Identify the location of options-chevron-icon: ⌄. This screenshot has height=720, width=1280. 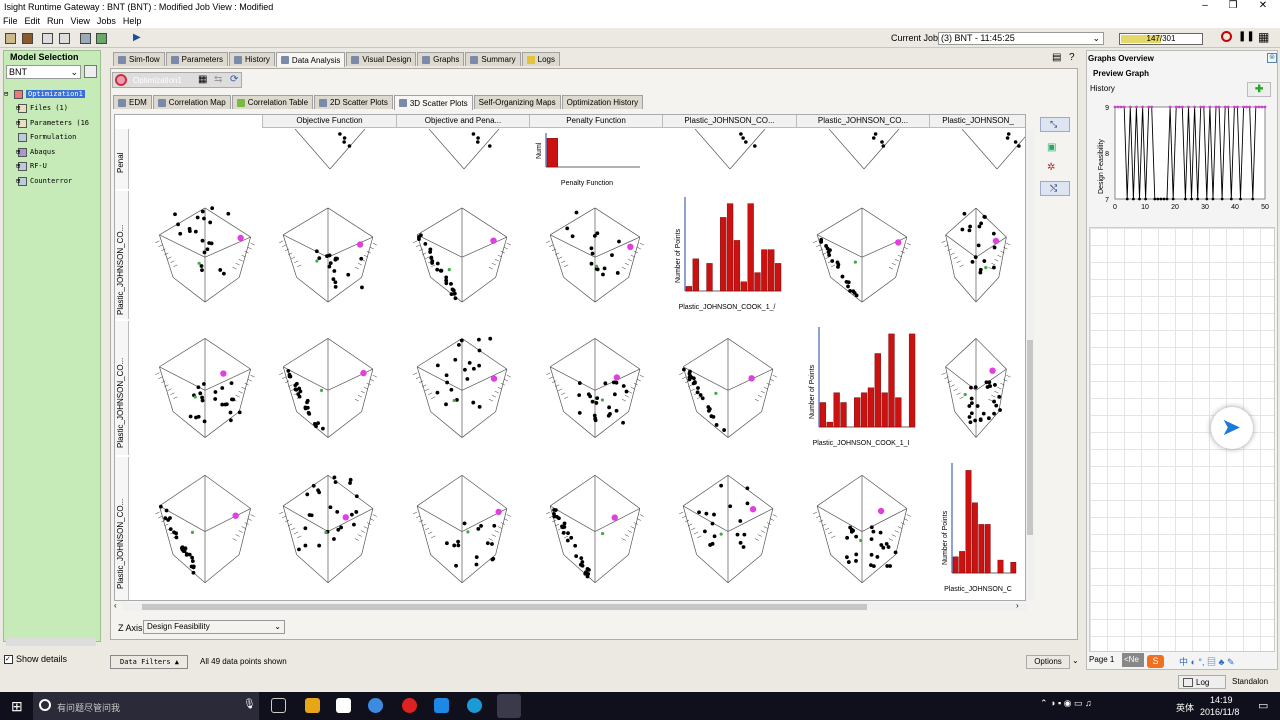
(1075, 660).